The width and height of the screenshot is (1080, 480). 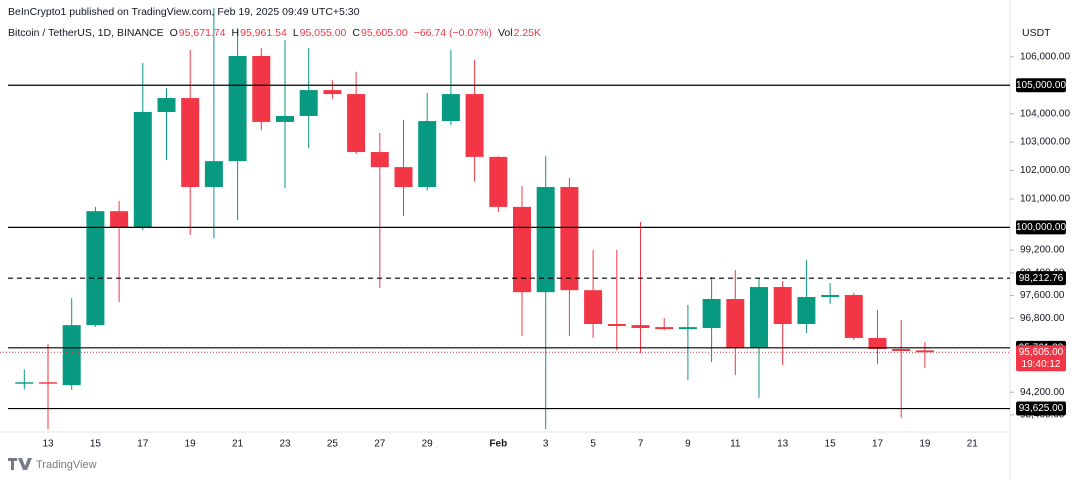 What do you see at coordinates (1041, 352) in the screenshot?
I see `last-price-label: 95,605.00` at bounding box center [1041, 352].